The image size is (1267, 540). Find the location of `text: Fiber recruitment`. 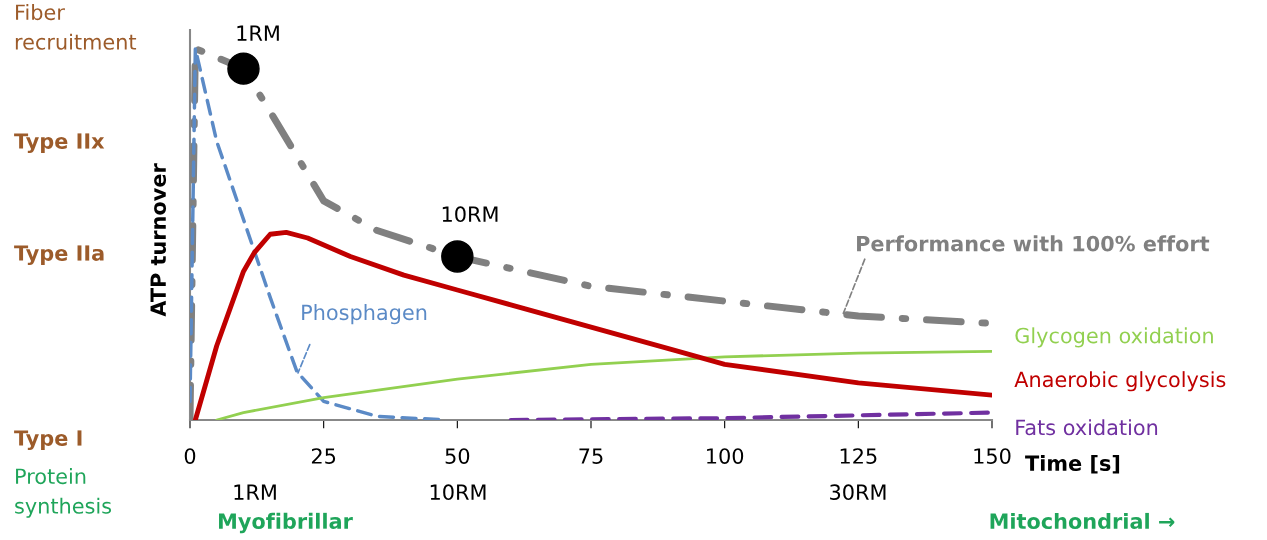

text: Fiber recruitment is located at coordinates (76, 27).